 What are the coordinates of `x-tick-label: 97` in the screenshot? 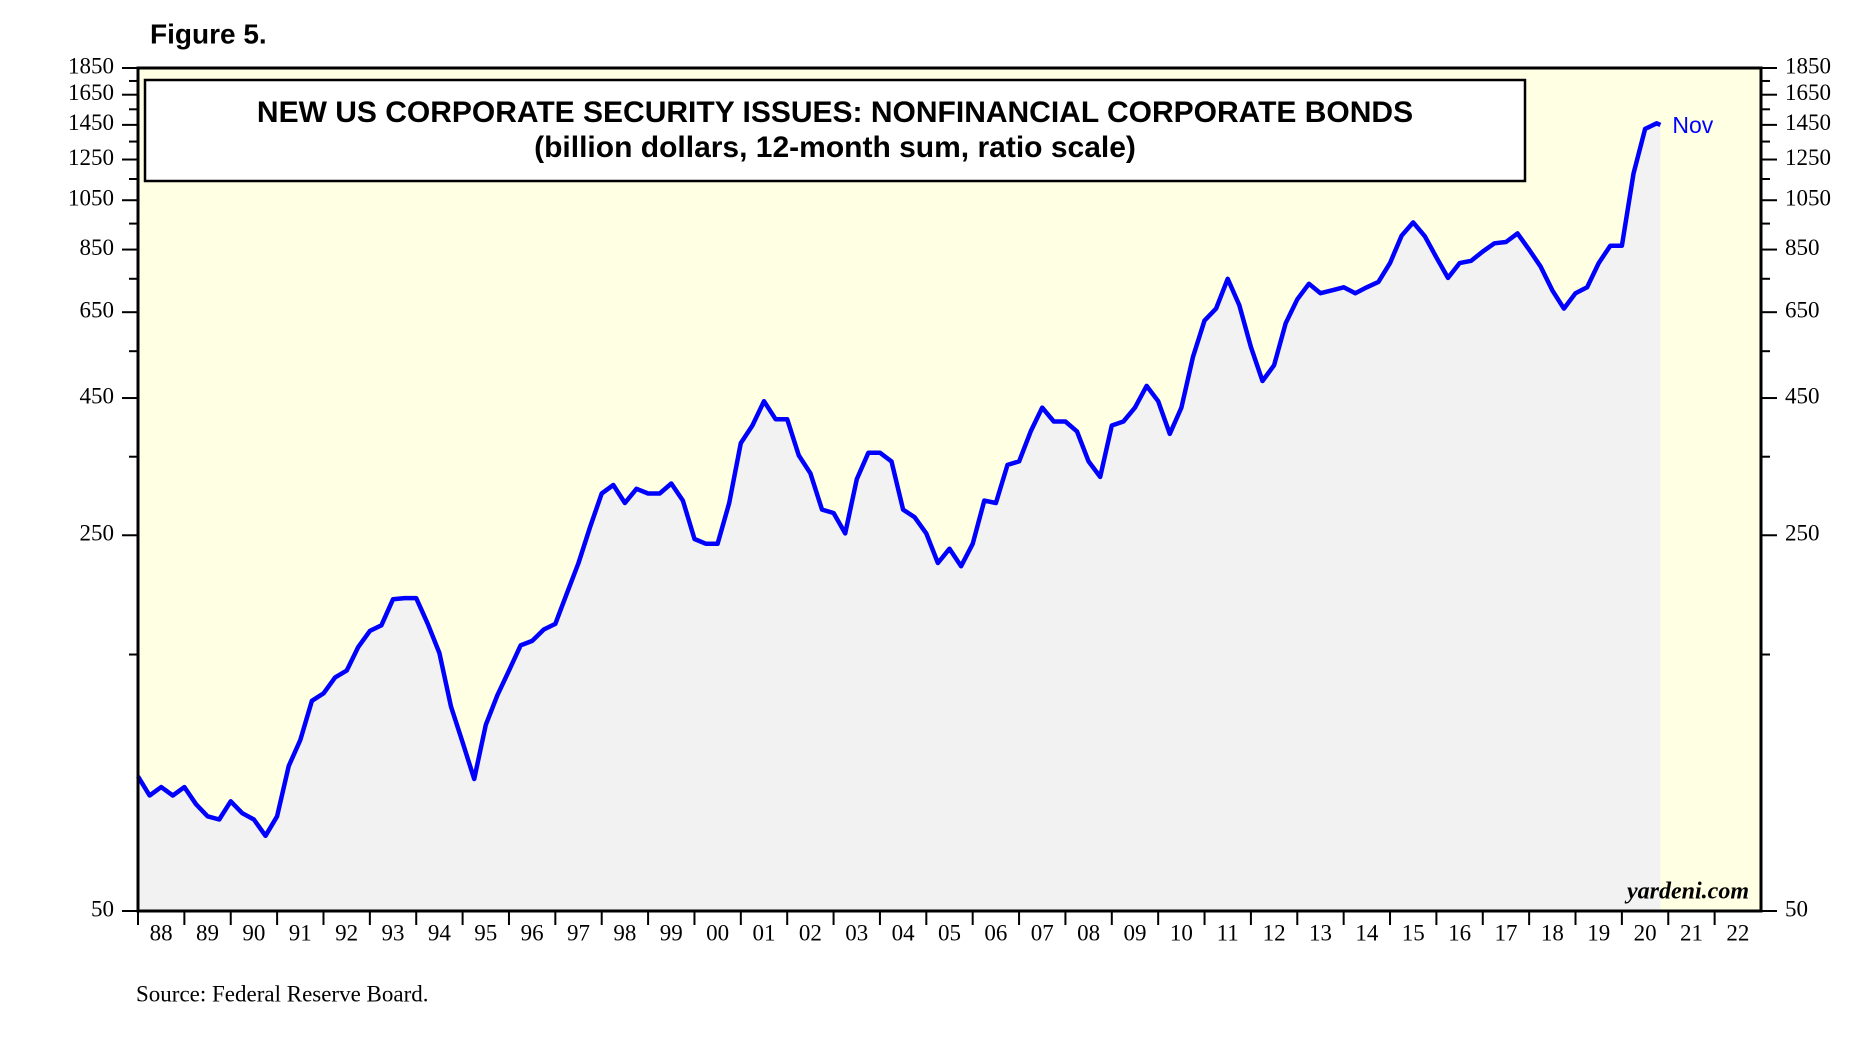 It's located at (578, 932).